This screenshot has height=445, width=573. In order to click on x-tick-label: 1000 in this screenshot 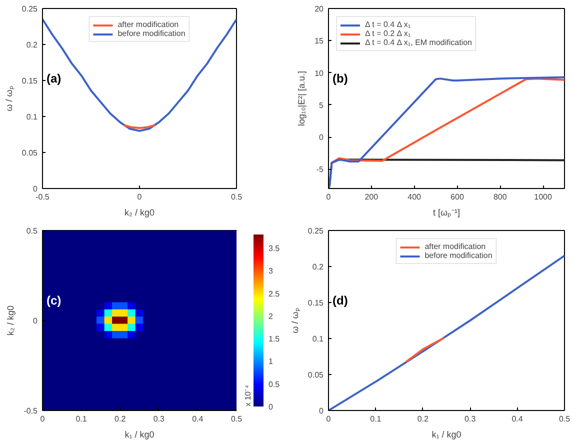, I will do `click(543, 197)`.